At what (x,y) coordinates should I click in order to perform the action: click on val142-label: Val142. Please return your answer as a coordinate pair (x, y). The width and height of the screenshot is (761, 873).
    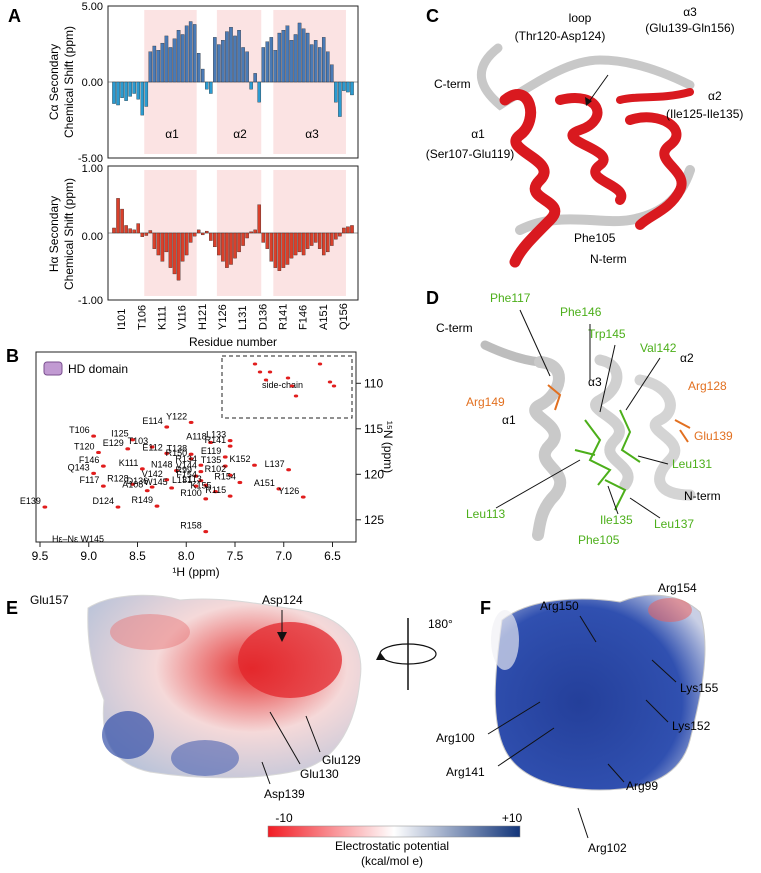
    Looking at the image, I should click on (658, 348).